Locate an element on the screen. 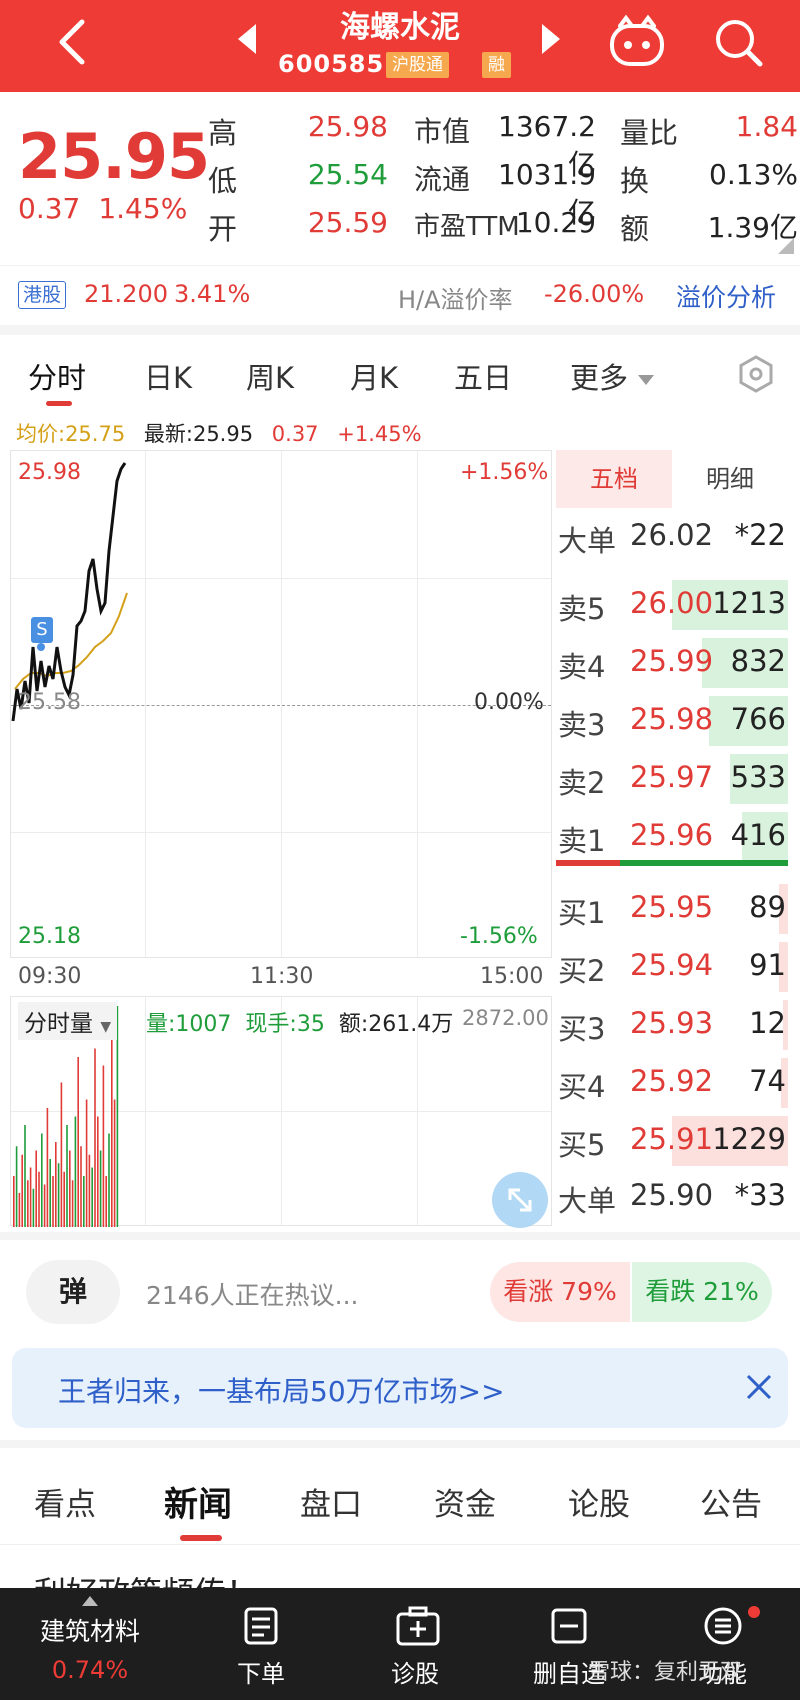 The width and height of the screenshot is (800, 1700). ask-row: 卖2 25.97 533 is located at coordinates (672, 779).